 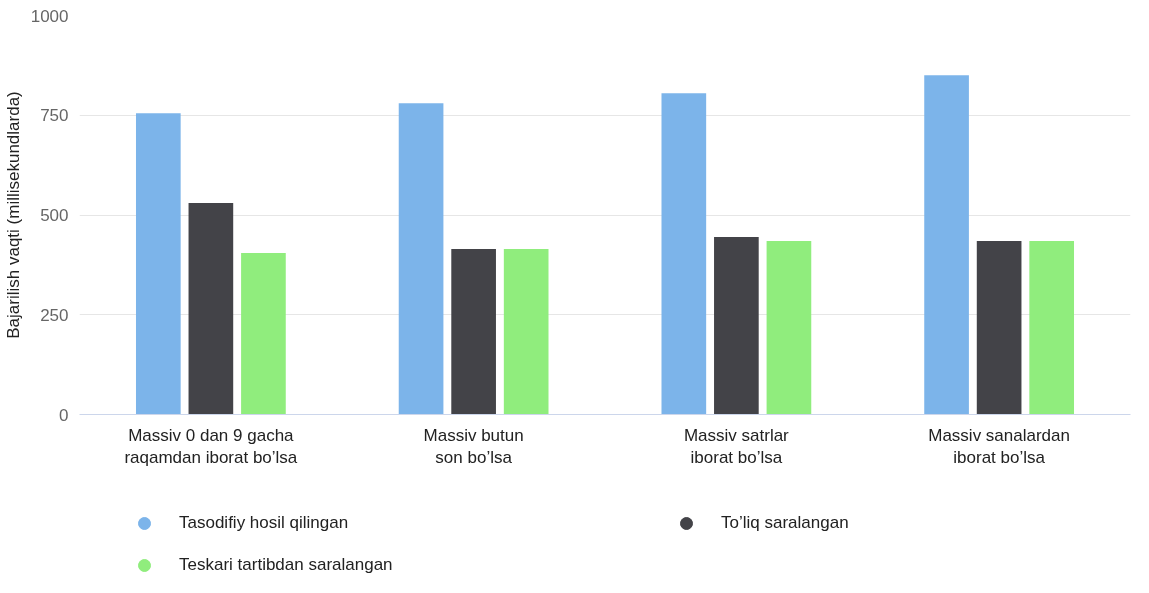 I want to click on y-tick-label: 250, so click(x=54, y=315).